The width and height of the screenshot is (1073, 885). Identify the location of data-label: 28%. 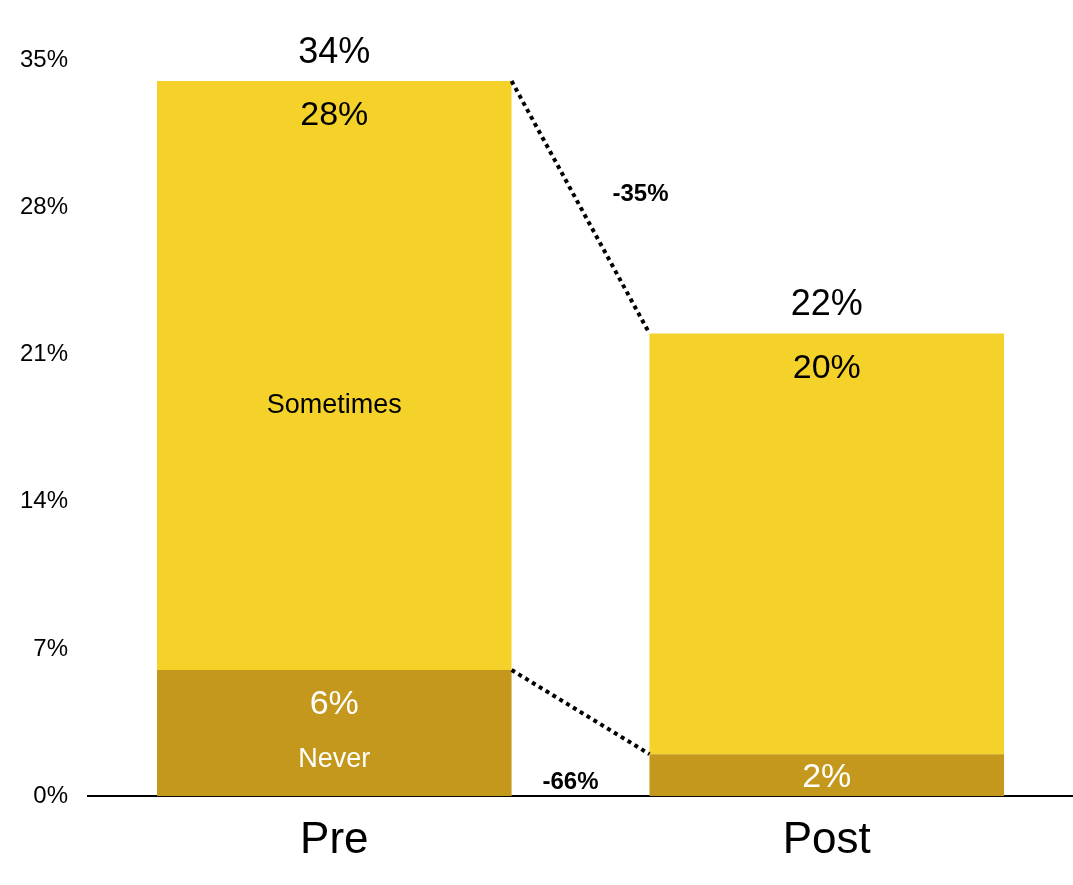
(334, 113).